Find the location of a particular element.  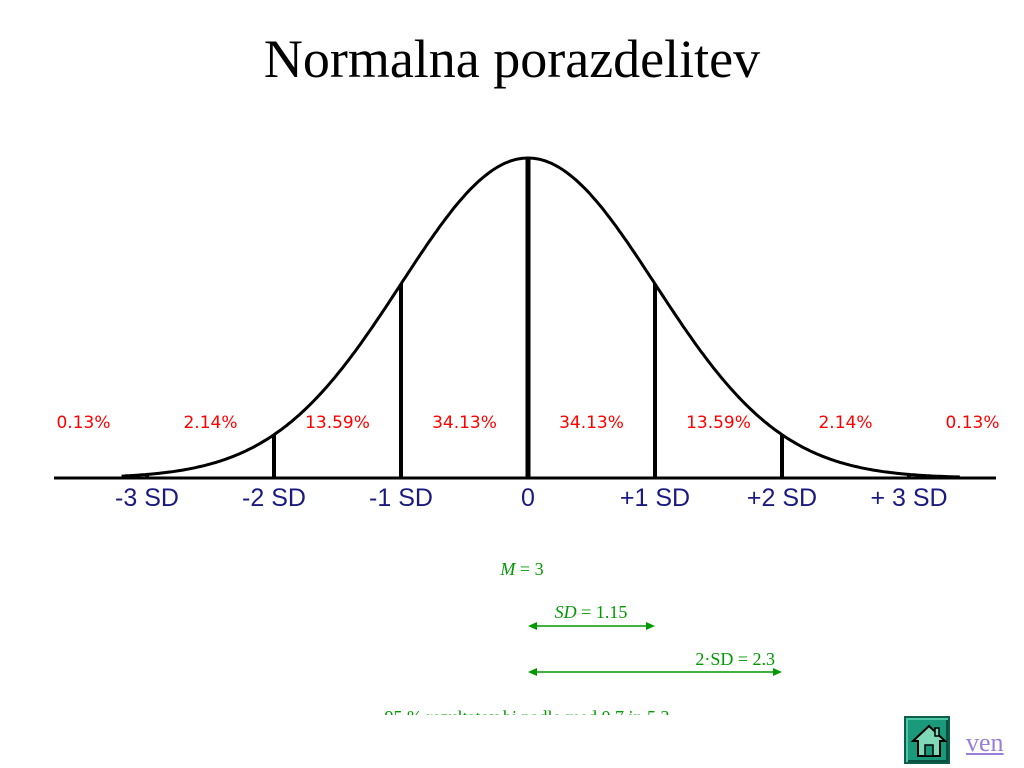

sd-label: SD = 1.15 is located at coordinates (591, 612).